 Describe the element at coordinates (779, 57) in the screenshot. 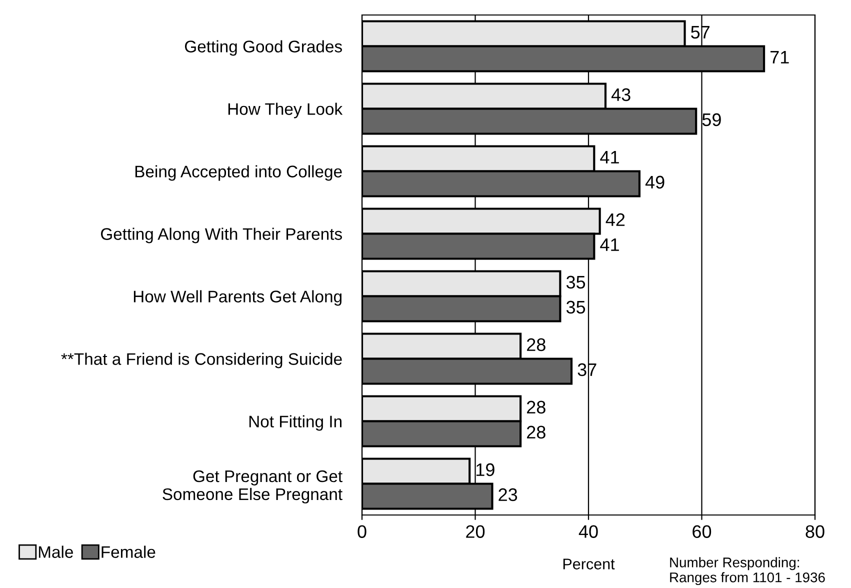

I see `data-label: 71` at that location.